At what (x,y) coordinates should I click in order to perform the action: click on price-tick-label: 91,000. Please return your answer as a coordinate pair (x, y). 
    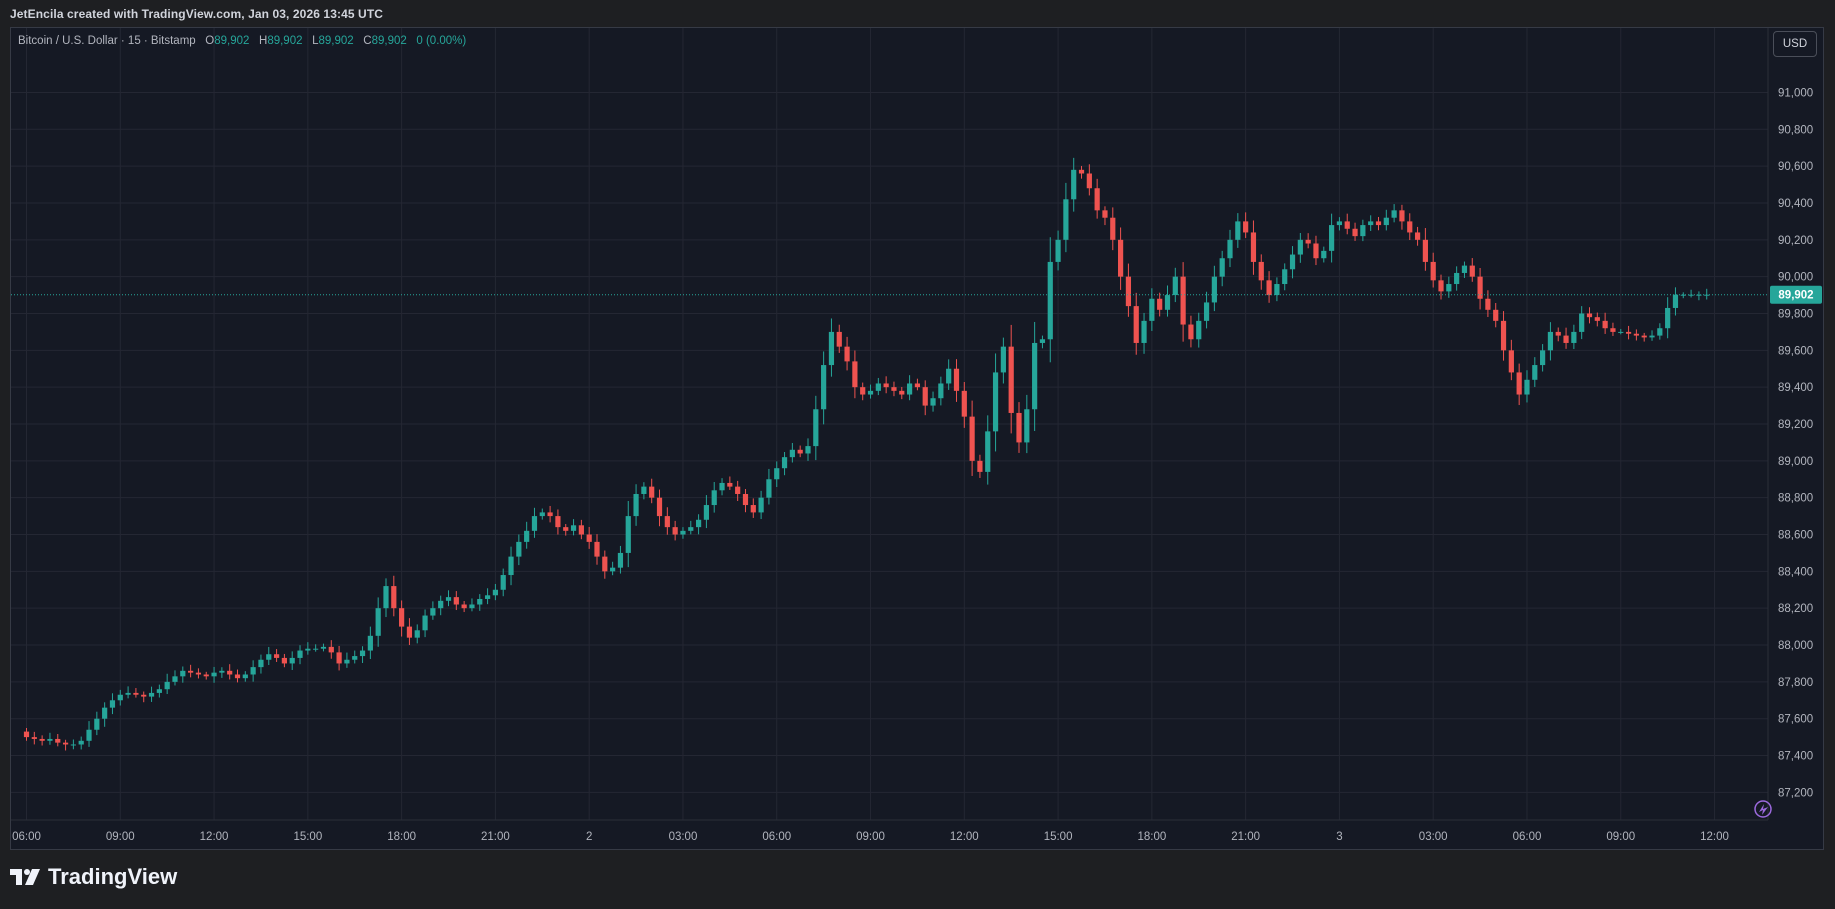
    Looking at the image, I should click on (1795, 93).